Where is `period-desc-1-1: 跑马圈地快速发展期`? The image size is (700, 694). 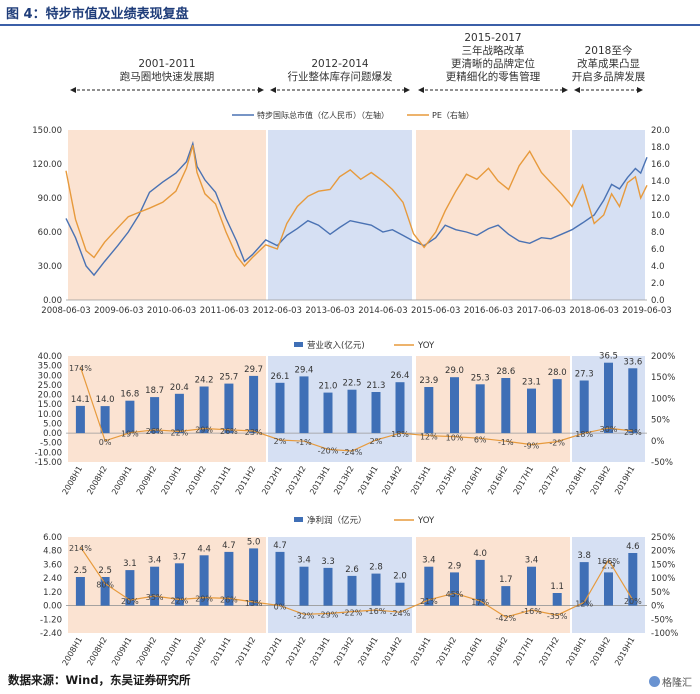
period-desc-1-1: 跑马圈地快速发展期 is located at coordinates (167, 76).